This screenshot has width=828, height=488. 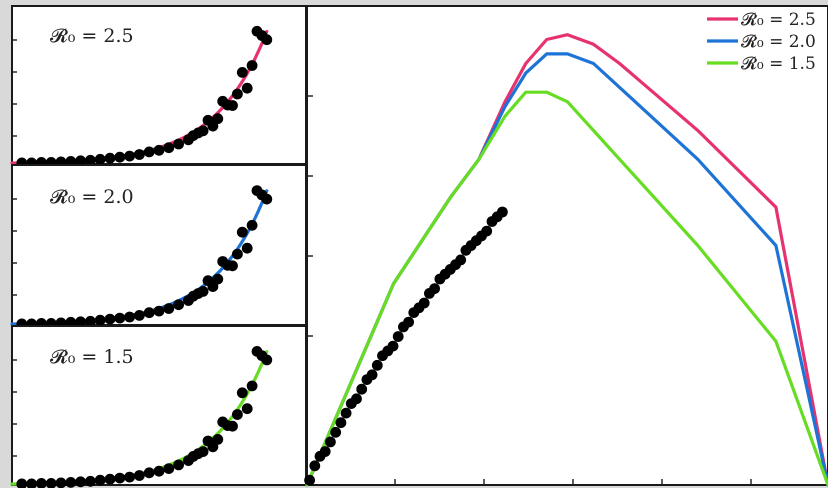 I want to click on legend-label: 𝓡₀ = 2.5, so click(x=778, y=20).